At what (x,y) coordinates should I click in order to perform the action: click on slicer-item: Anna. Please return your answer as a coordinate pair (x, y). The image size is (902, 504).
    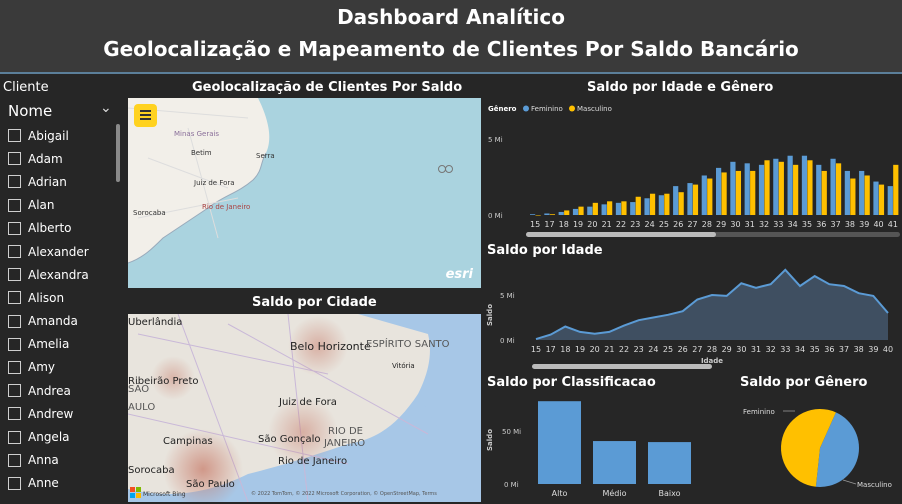
    Looking at the image, I should click on (63, 460).